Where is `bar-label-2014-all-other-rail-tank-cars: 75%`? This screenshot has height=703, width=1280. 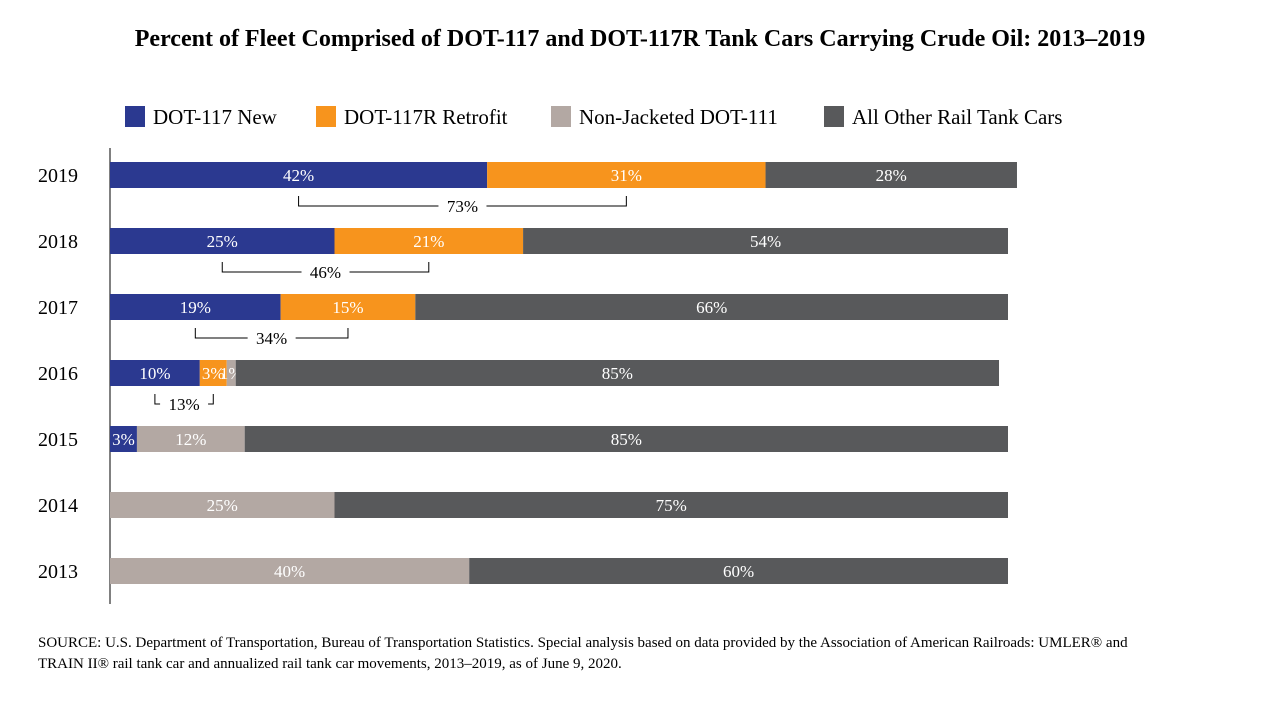 bar-label-2014-all-other-rail-tank-cars: 75% is located at coordinates (671, 505).